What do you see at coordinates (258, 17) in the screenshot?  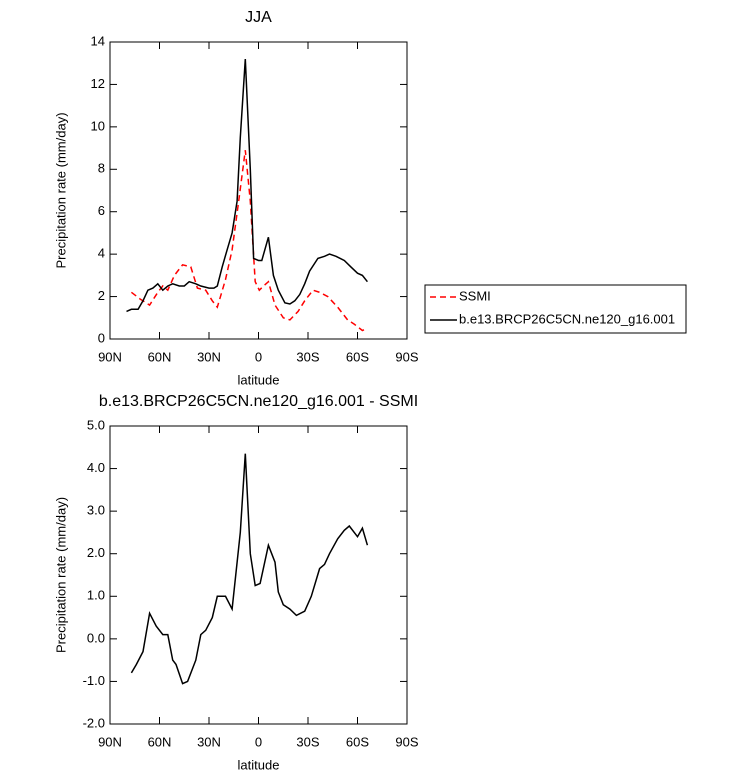 I see `chart-title: JJA` at bounding box center [258, 17].